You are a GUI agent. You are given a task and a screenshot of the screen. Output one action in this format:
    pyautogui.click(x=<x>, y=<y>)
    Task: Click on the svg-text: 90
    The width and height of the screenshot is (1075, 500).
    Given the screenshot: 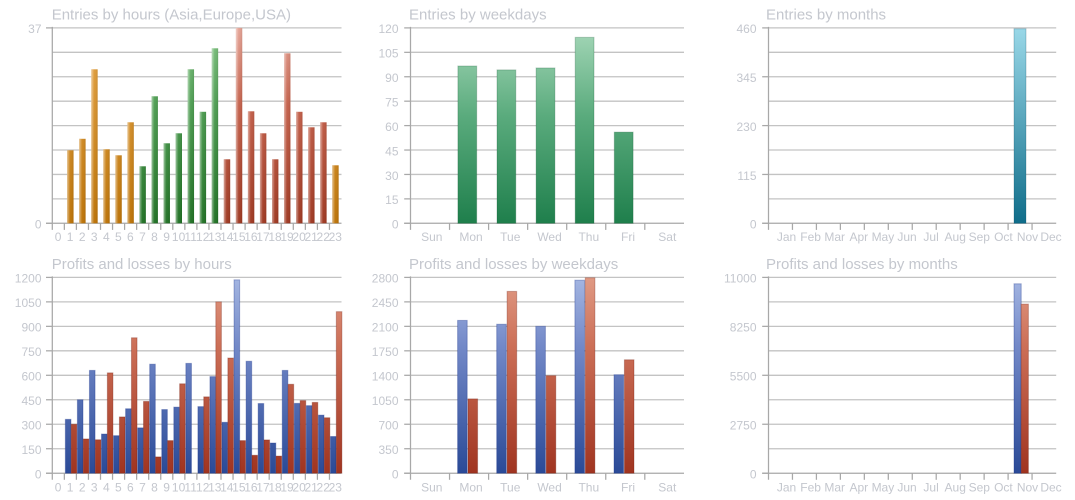 What is the action you would take?
    pyautogui.click(x=392, y=78)
    